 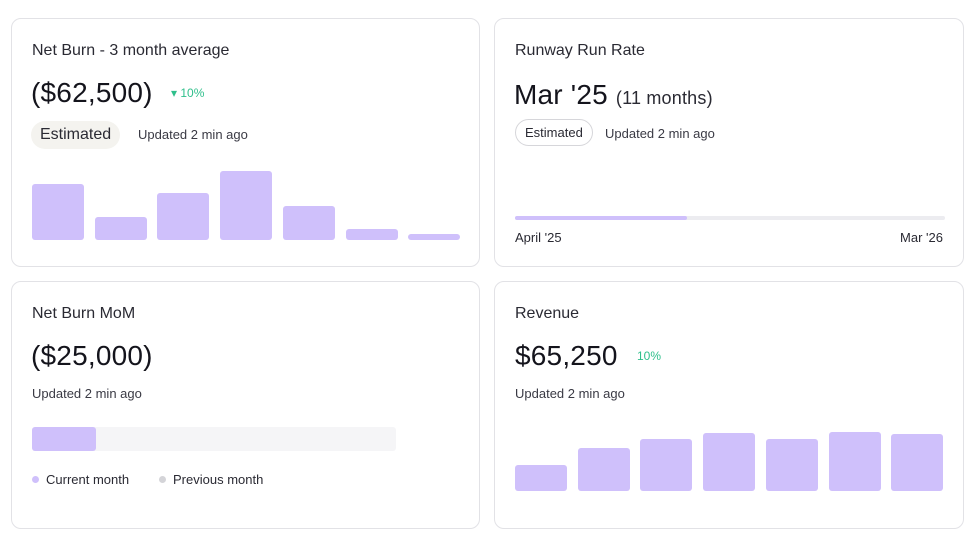 I want to click on change-indicator: 10%, so click(x=649, y=356).